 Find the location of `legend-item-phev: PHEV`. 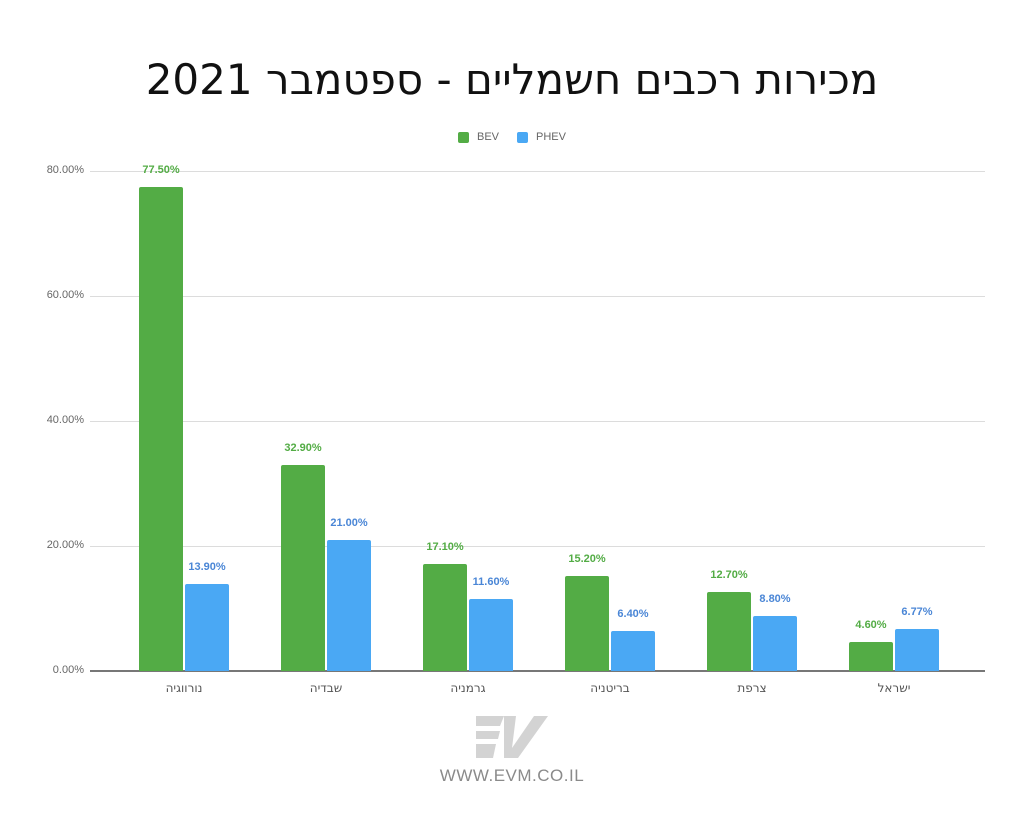

legend-item-phev: PHEV is located at coordinates (541, 137).